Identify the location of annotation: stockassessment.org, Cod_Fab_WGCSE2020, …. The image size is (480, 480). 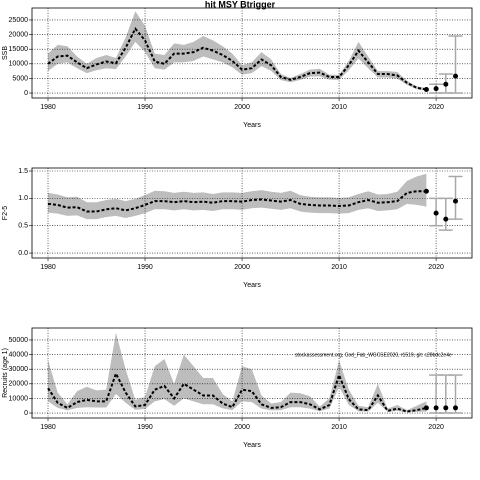
(373, 355).